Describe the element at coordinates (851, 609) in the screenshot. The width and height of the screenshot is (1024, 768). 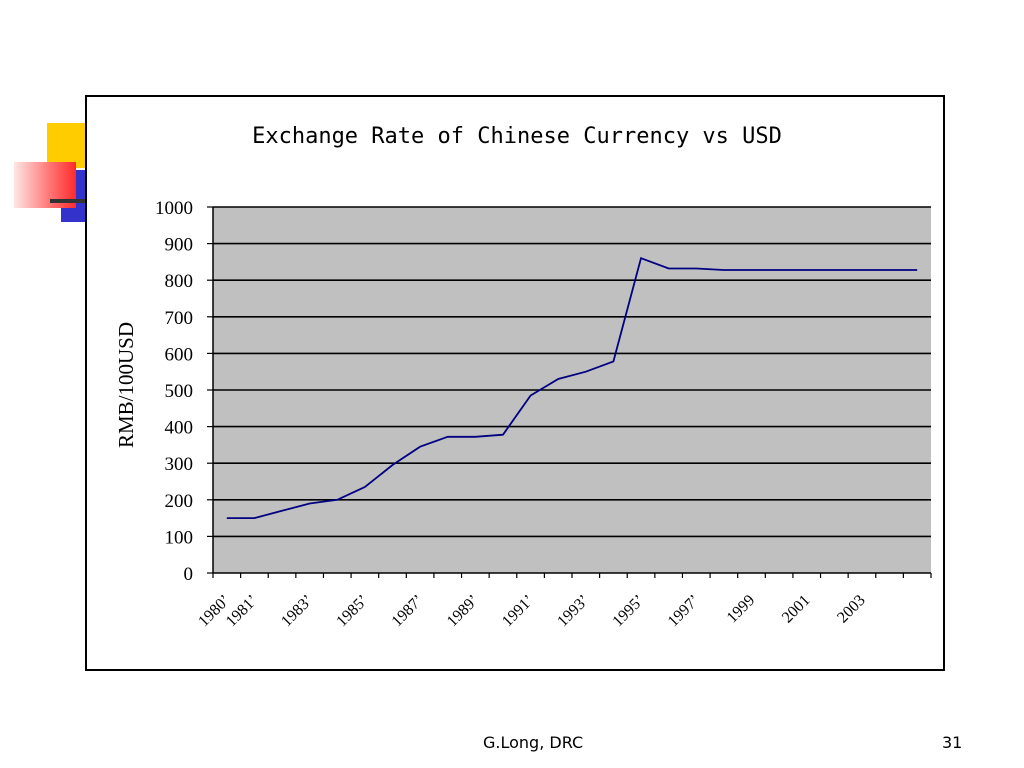
I see `x-tick-label: 2003` at that location.